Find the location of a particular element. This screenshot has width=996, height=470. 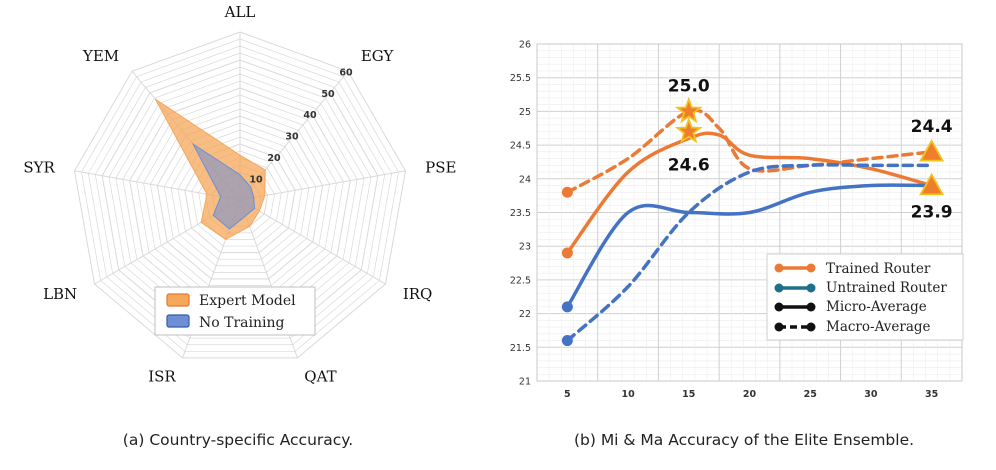

radar-axis-label-irq: IRQ is located at coordinates (418, 294).